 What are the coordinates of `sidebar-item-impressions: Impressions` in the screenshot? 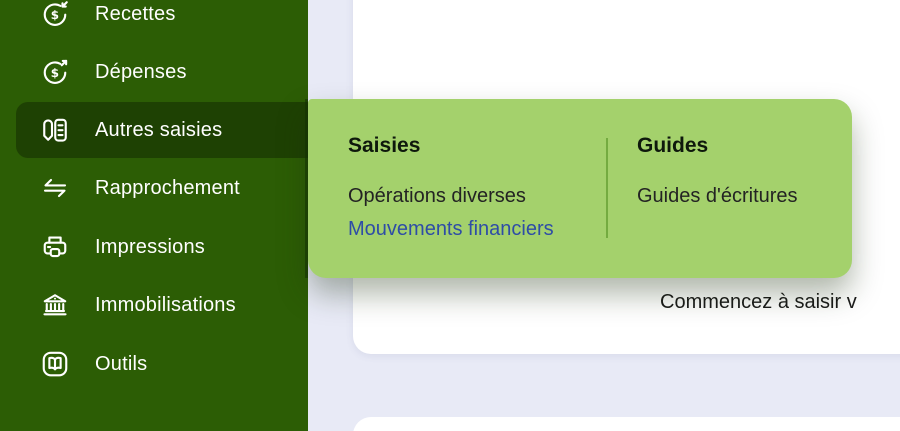 It's located at (154, 247).